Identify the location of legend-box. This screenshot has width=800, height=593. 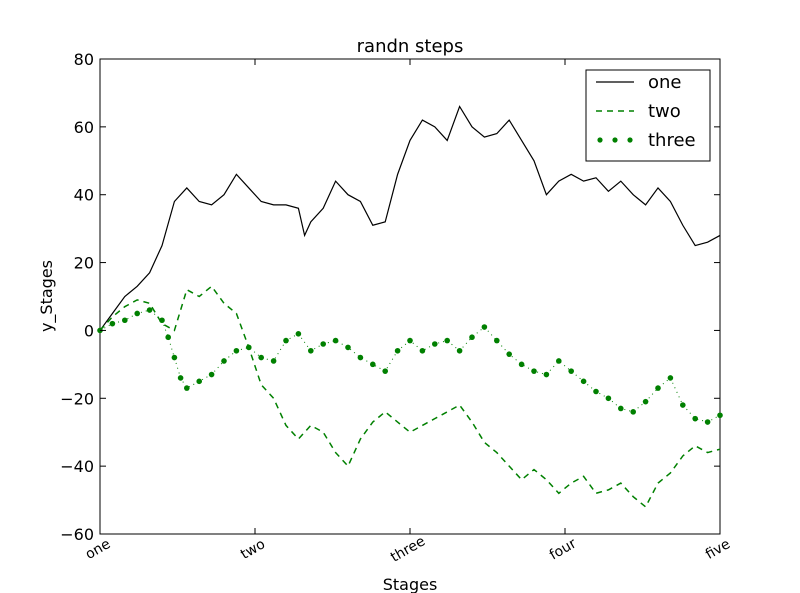
(648, 115).